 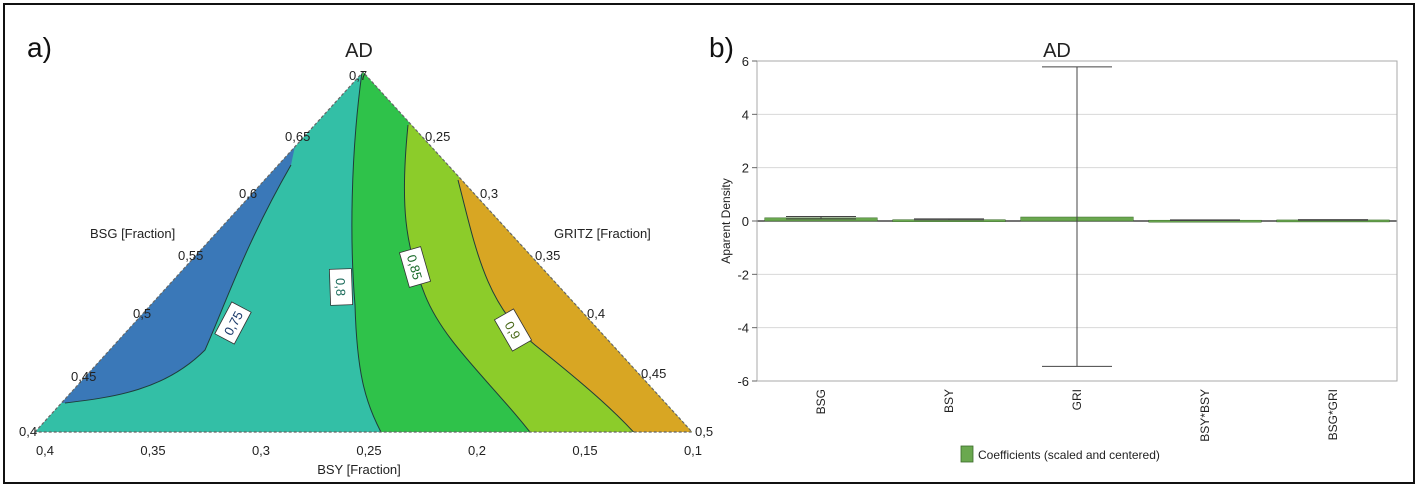 What do you see at coordinates (152, 450) in the screenshot?
I see `bottom-tick: 0,35` at bounding box center [152, 450].